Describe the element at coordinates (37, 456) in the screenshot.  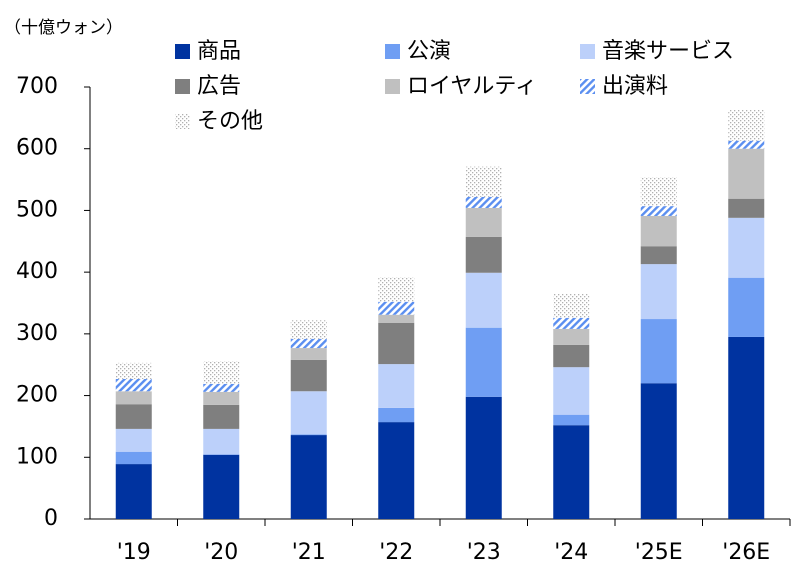
I see `y-tick-label: 100` at that location.